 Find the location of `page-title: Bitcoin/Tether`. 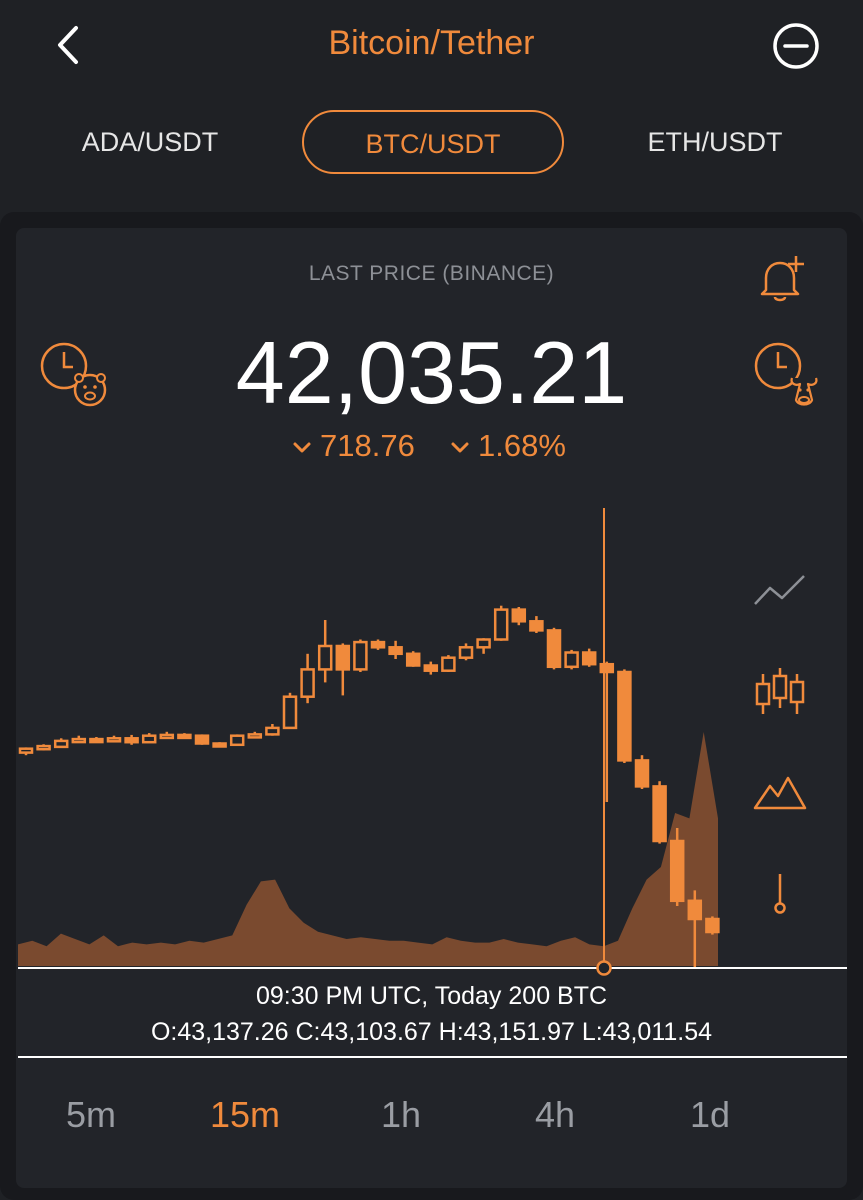

page-title: Bitcoin/Tether is located at coordinates (431, 43).